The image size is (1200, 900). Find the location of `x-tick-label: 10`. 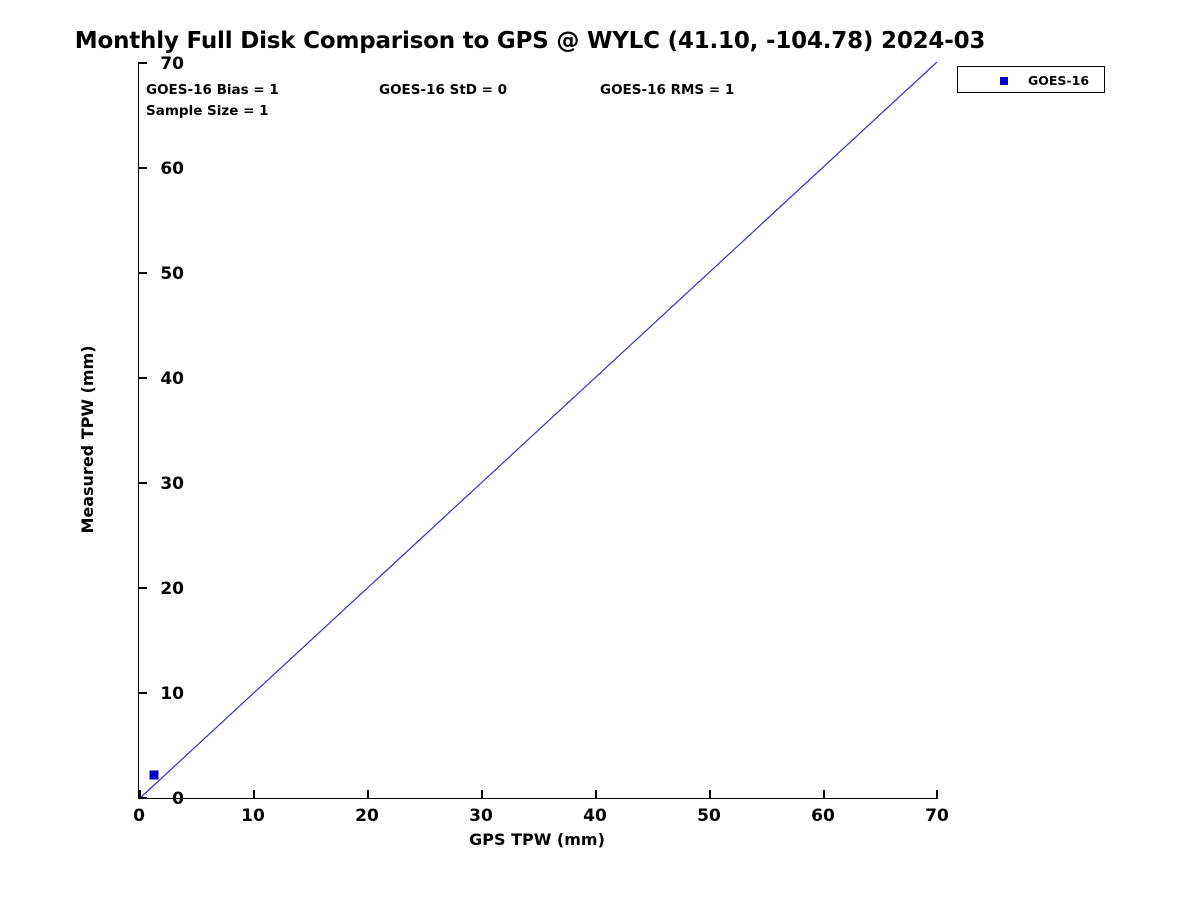

x-tick-label: 10 is located at coordinates (253, 816).